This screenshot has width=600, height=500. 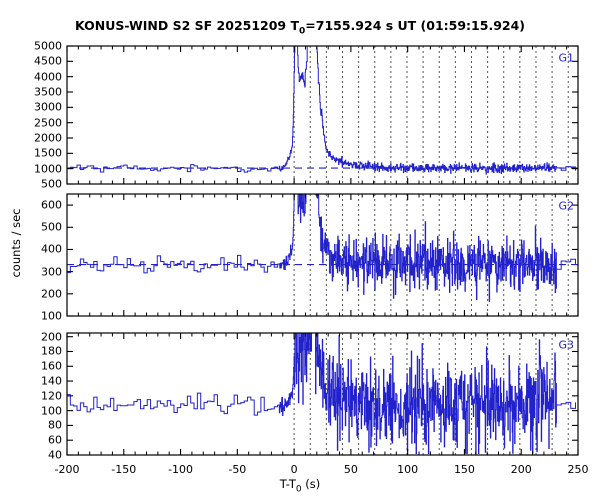 What do you see at coordinates (350, 469) in the screenshot?
I see `xtick-50: 50` at bounding box center [350, 469].